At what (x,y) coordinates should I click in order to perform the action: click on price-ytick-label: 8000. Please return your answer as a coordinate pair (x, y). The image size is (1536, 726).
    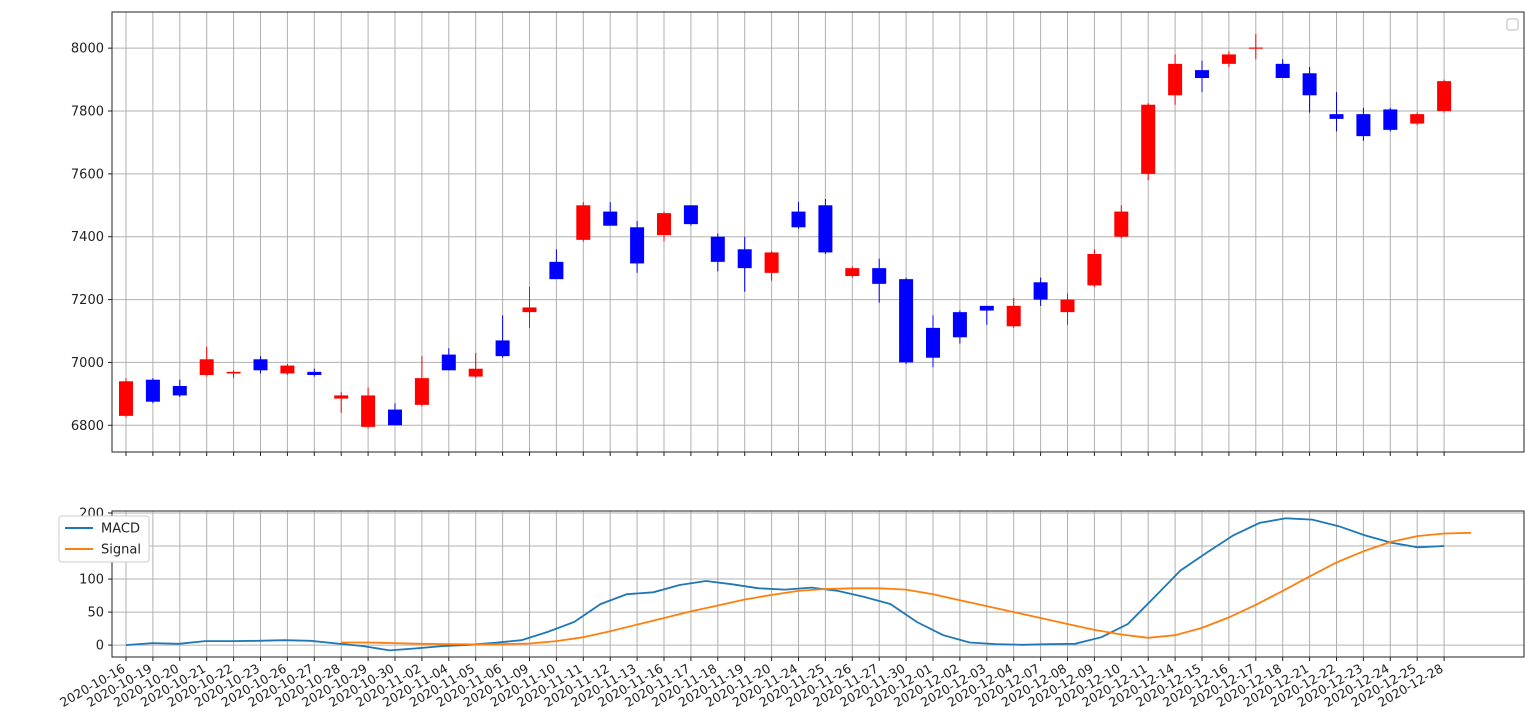
    Looking at the image, I should click on (87, 49).